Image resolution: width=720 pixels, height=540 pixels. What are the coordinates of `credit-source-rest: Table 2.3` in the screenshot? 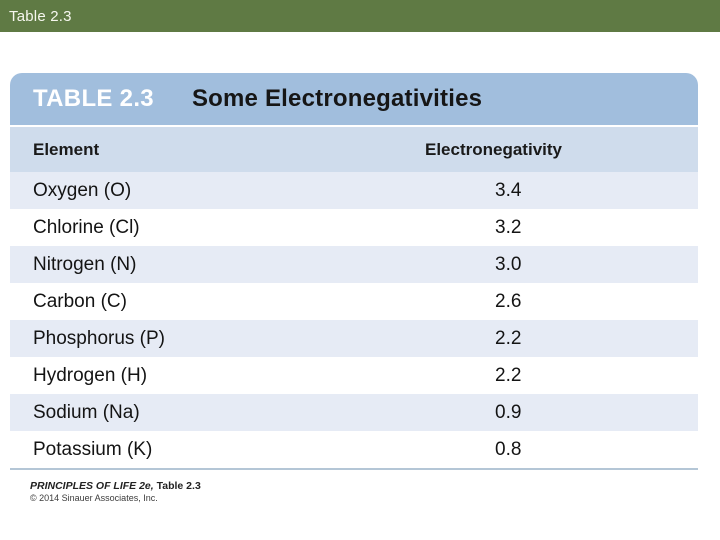 It's located at (177, 486).